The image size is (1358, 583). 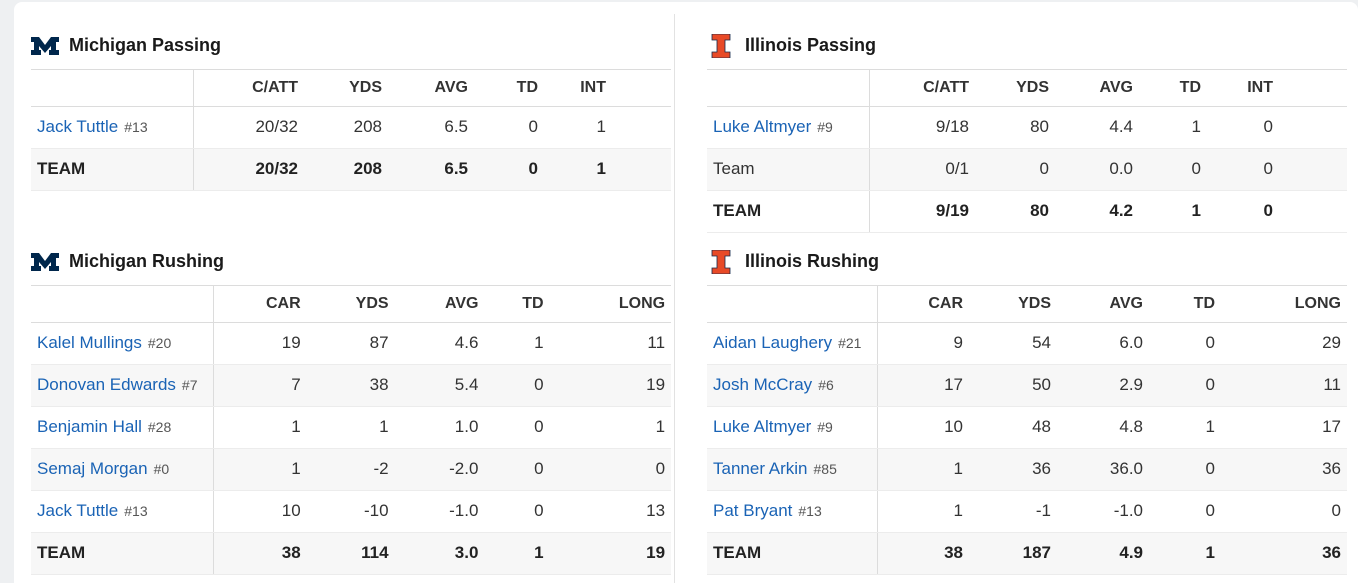 I want to click on jersey-number: #13, so click(x=810, y=511).